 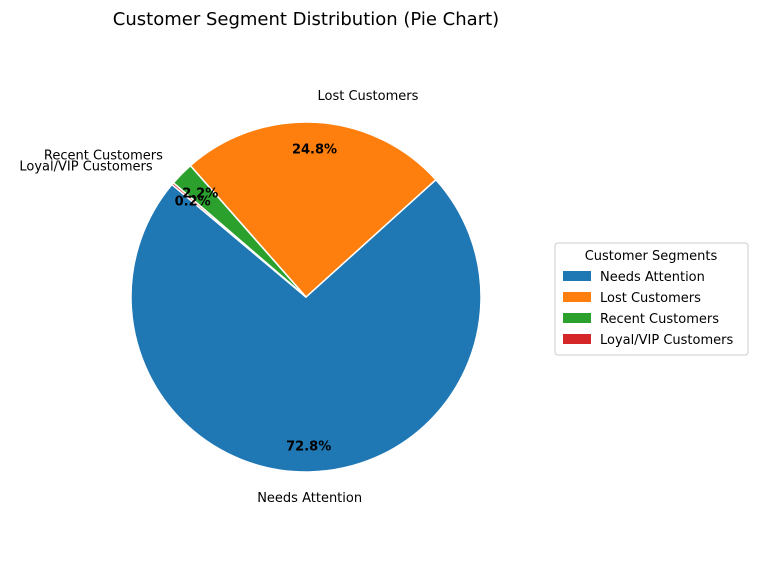 I want to click on slice-label-lost-customers: Lost Customers, so click(x=368, y=96).